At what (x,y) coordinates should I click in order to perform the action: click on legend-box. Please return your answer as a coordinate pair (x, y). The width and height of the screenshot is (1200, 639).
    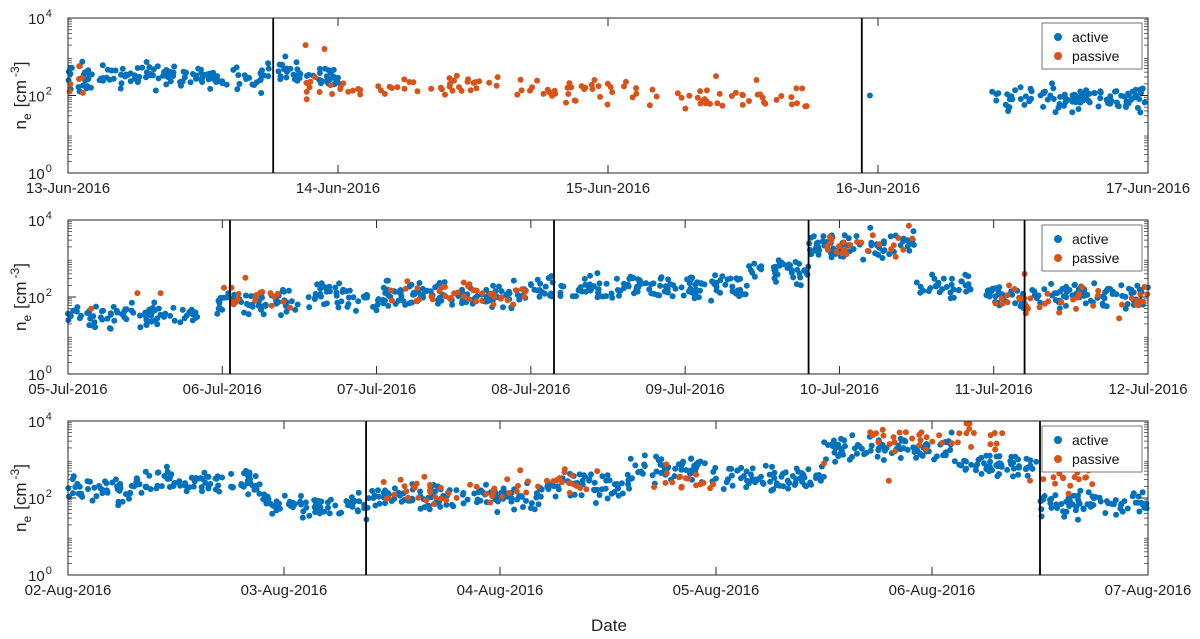
    Looking at the image, I should click on (1092, 248).